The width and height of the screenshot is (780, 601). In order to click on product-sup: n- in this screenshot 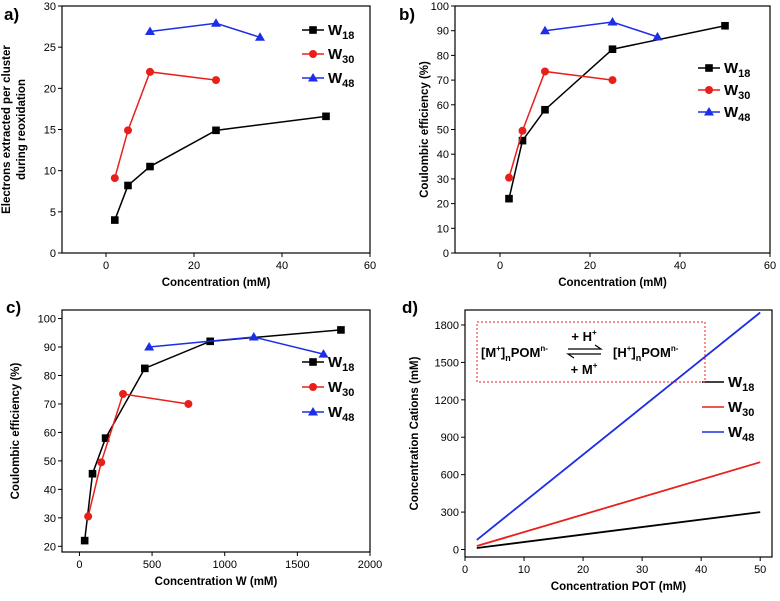, I will do `click(675, 348)`.